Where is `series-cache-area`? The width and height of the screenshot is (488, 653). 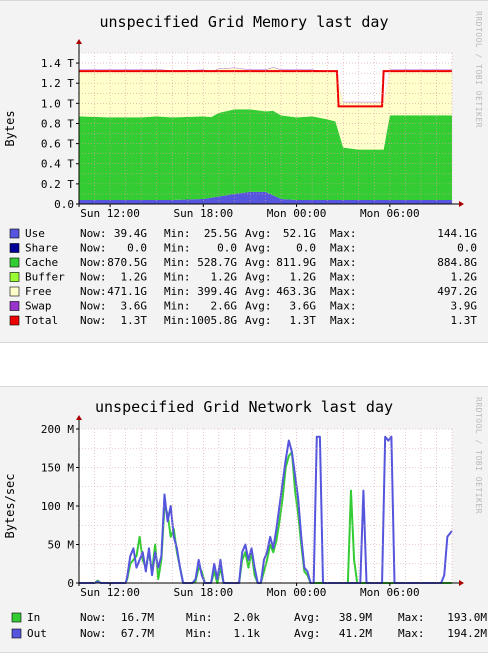
series-cache-area is located at coordinates (265, 154).